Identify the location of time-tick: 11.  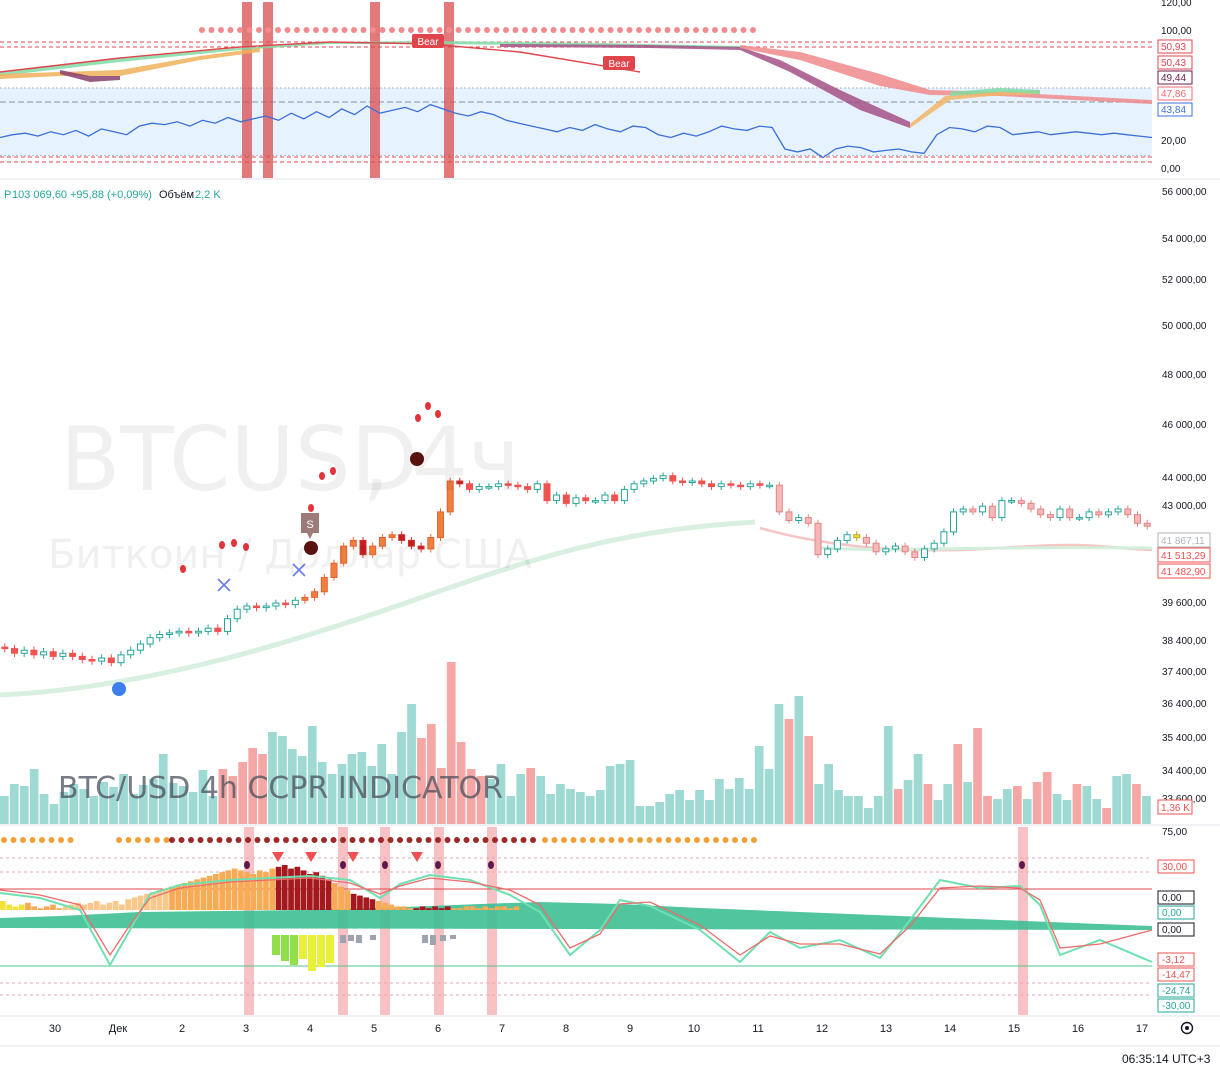
(757, 1029).